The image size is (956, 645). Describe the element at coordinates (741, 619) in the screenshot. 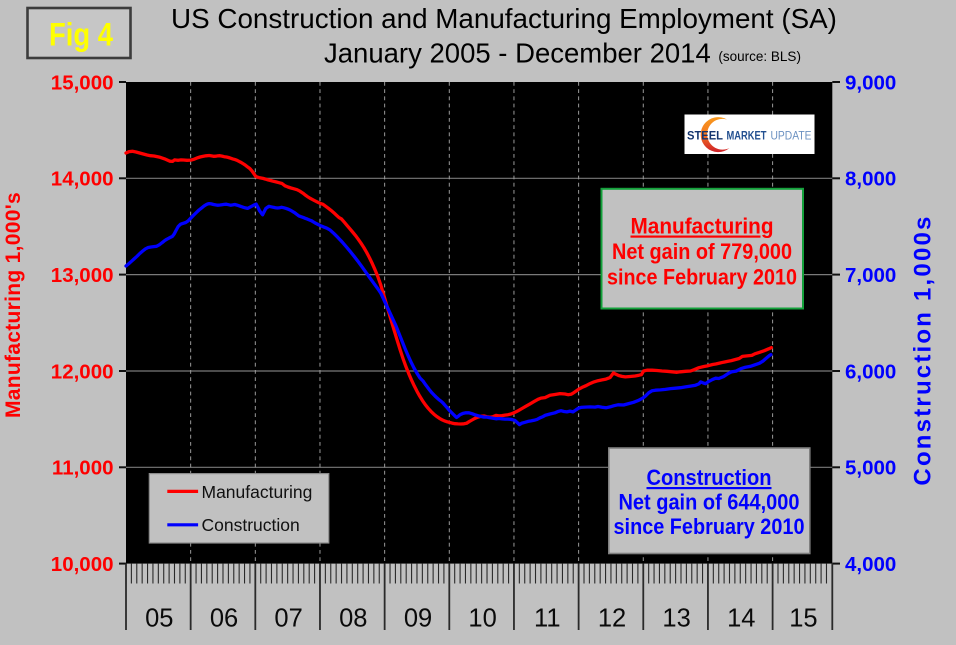

I see `svg-text: 14` at that location.